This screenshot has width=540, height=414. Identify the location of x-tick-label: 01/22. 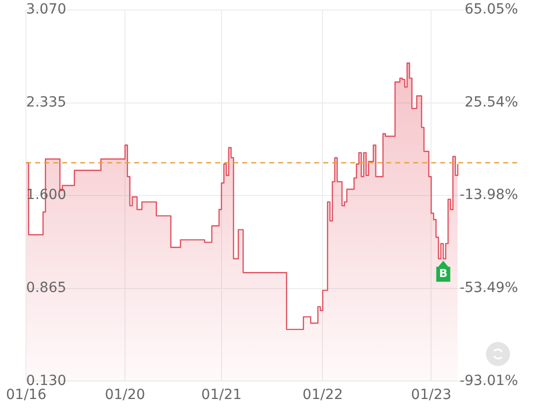
(322, 395).